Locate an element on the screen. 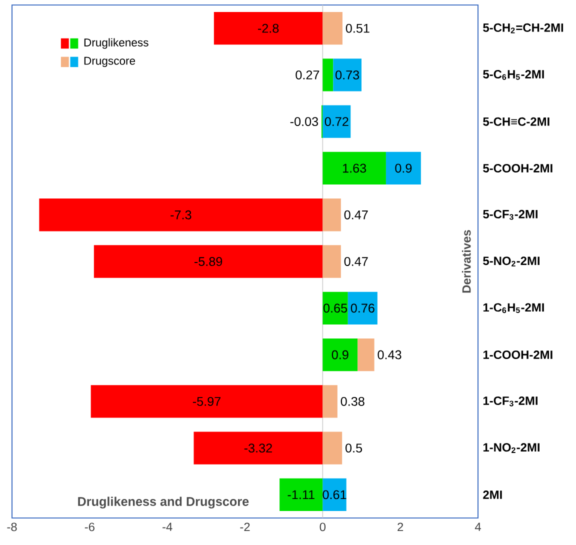  y-tick-label: 5-CF$_{3}$-2MI is located at coordinates (510, 215).